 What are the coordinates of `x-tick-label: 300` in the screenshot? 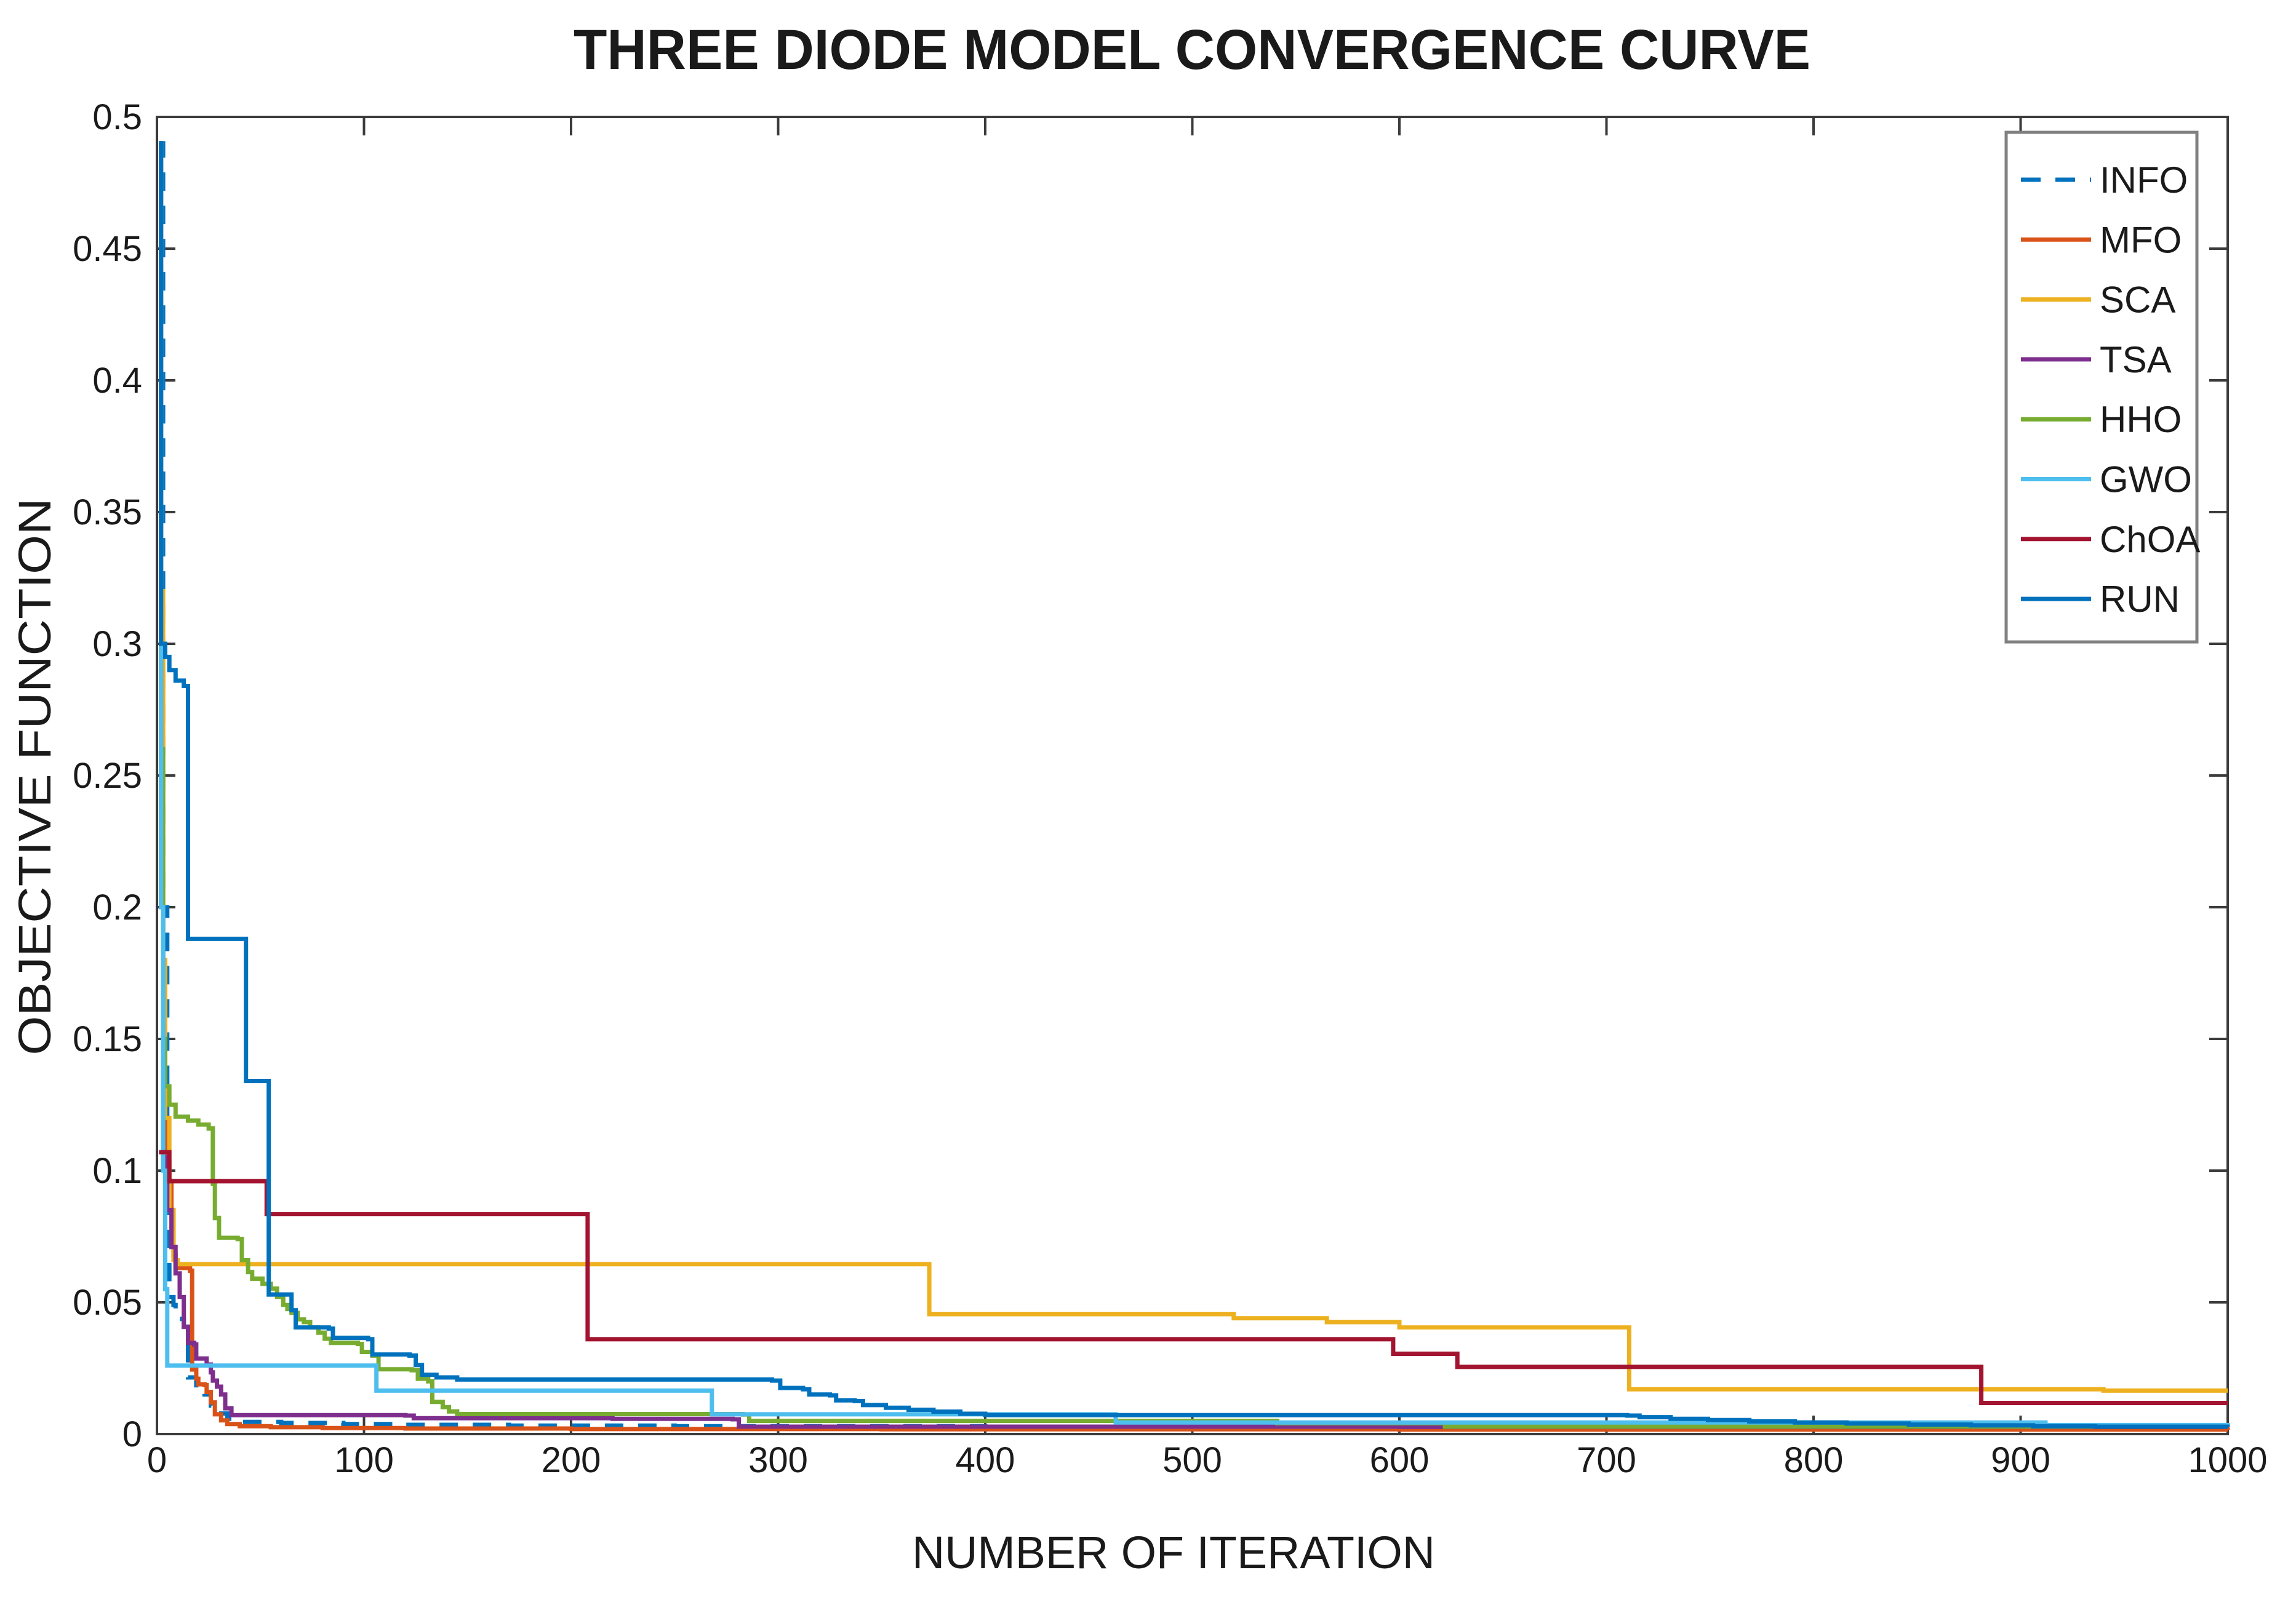 It's located at (778, 1460).